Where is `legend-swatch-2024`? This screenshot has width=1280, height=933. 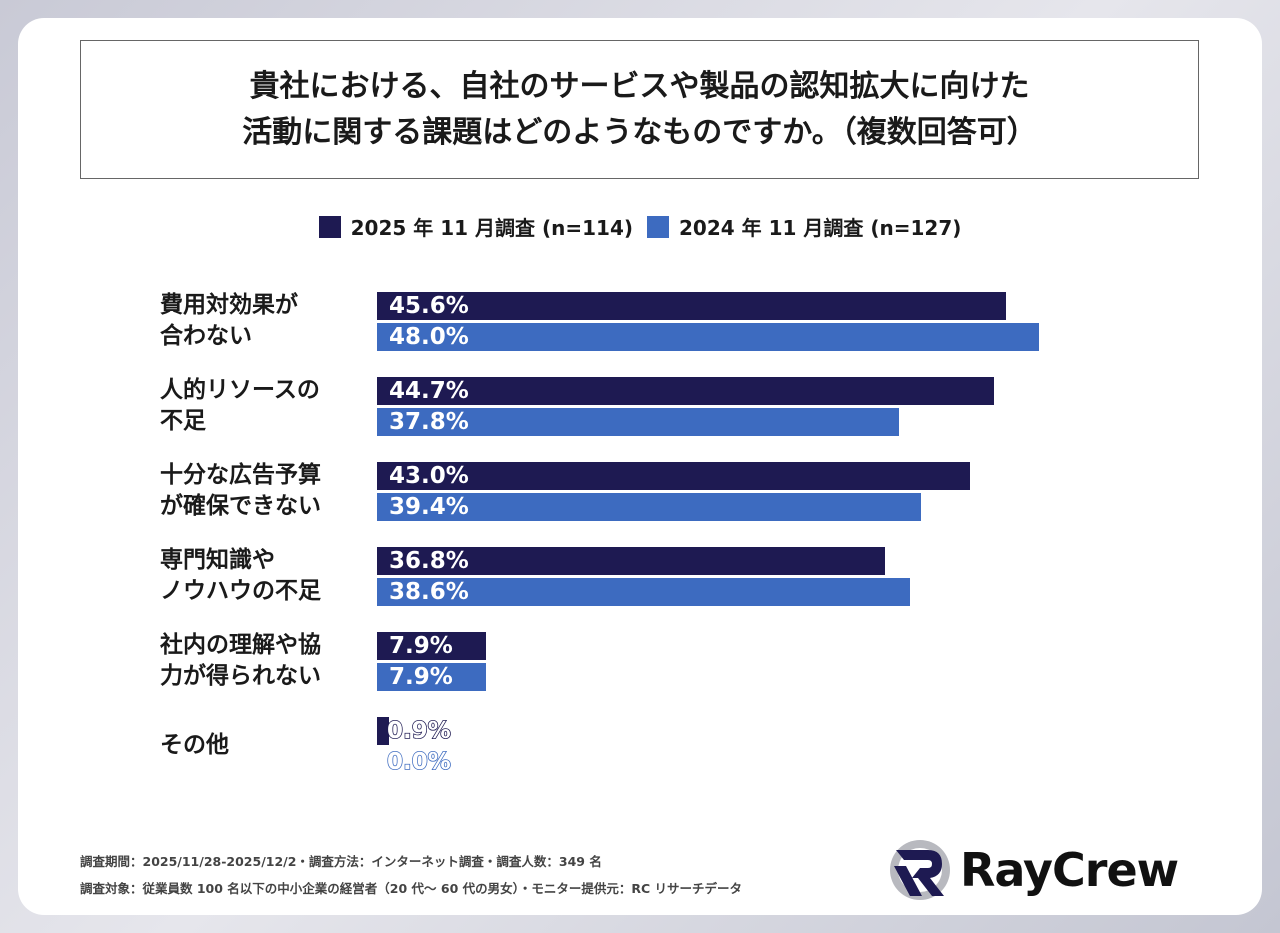
legend-swatch-2024 is located at coordinates (658, 226).